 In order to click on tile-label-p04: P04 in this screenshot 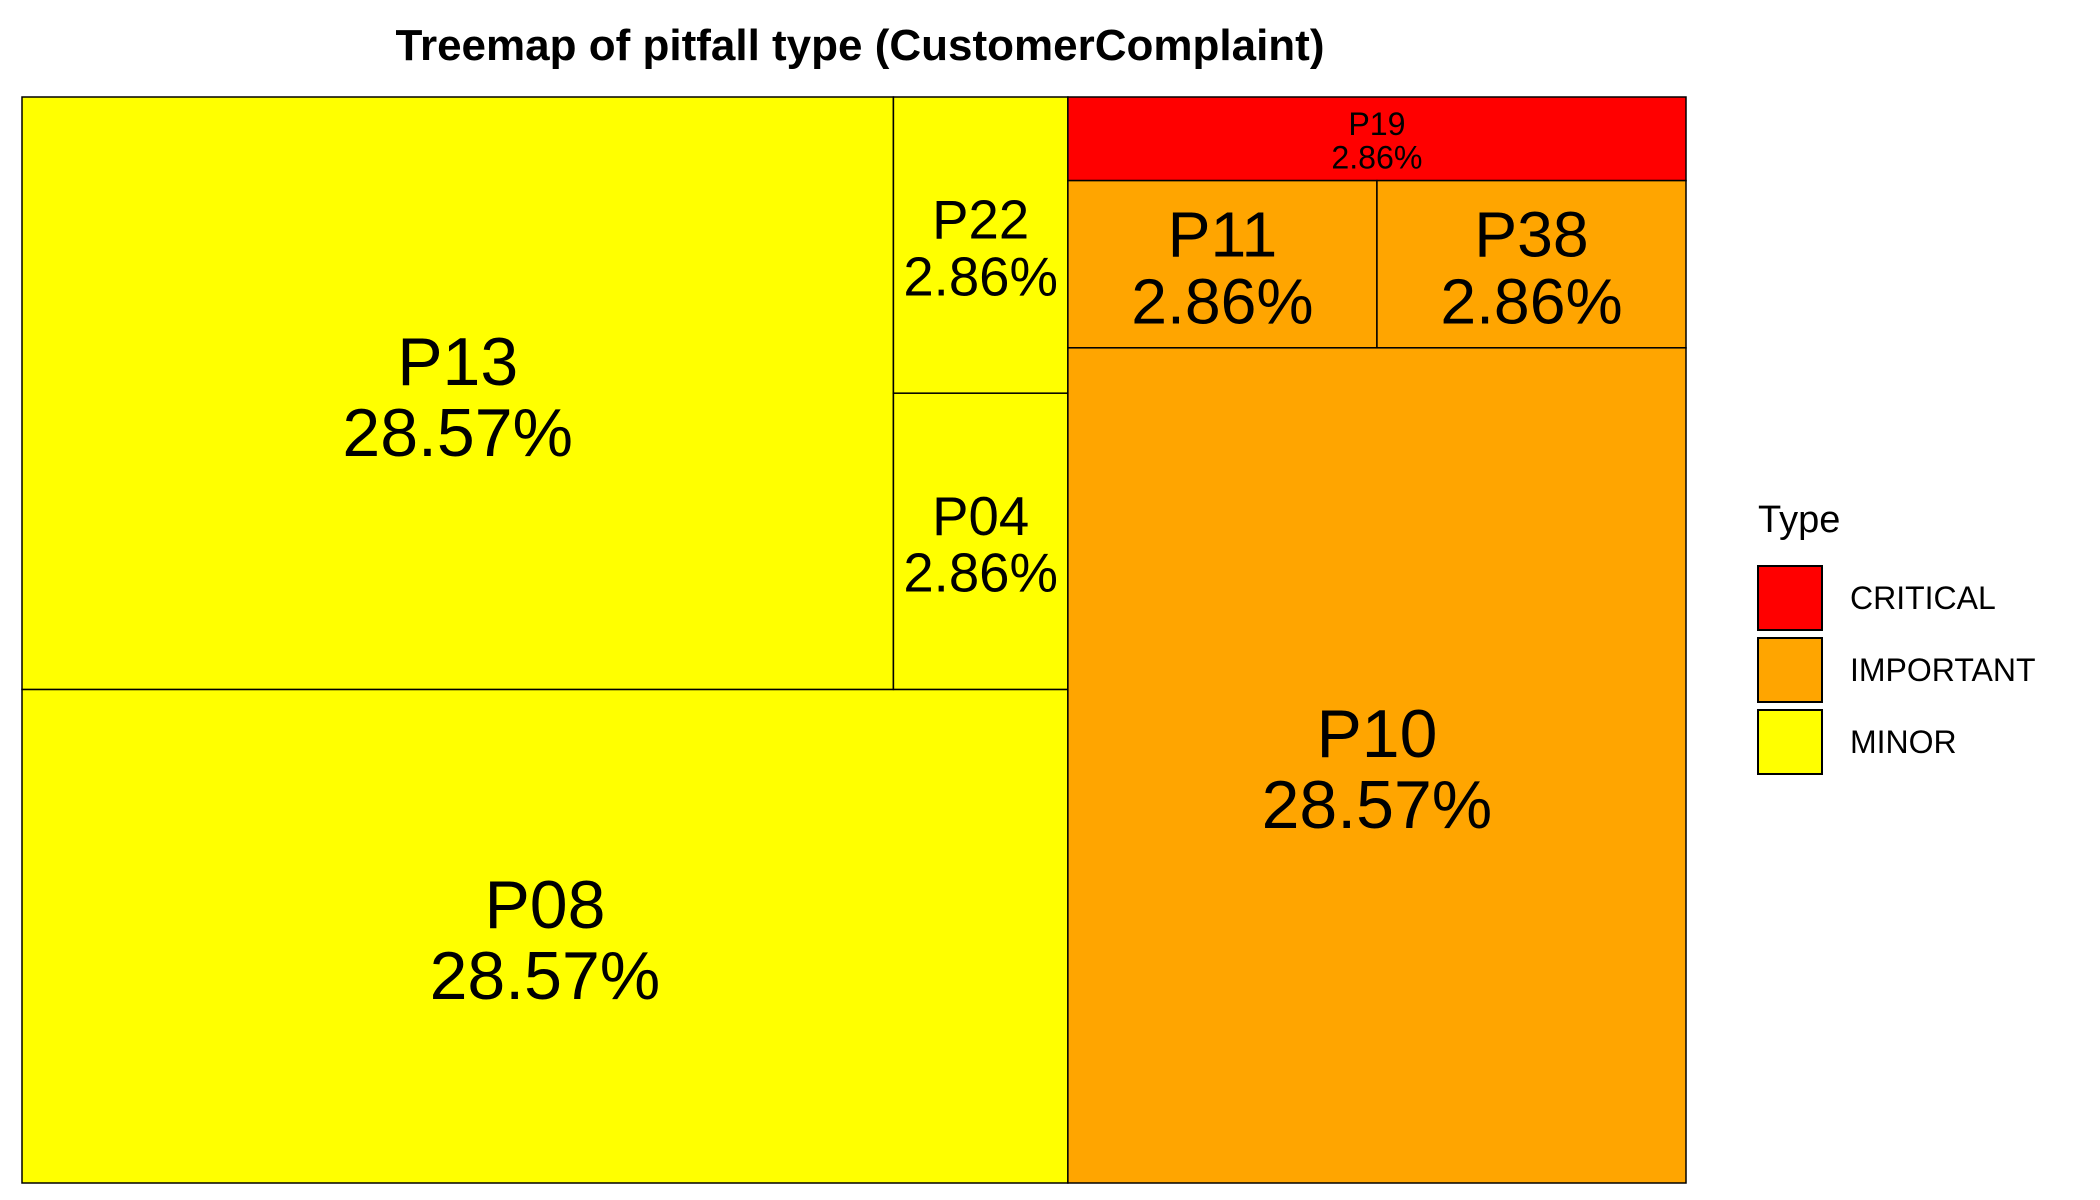, I will do `click(980, 516)`.